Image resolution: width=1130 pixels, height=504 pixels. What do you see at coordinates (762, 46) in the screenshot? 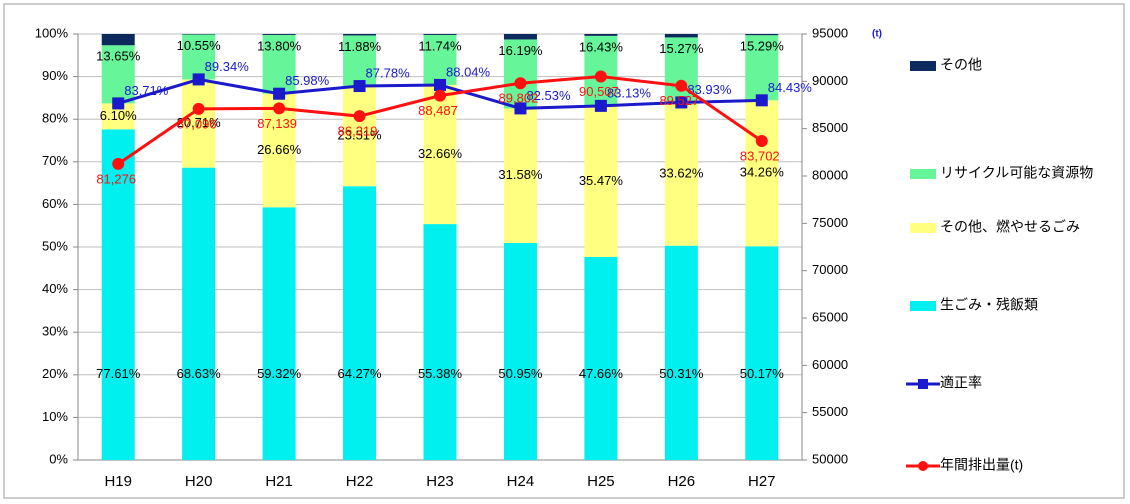
I see `data-label: 15.29%` at bounding box center [762, 46].